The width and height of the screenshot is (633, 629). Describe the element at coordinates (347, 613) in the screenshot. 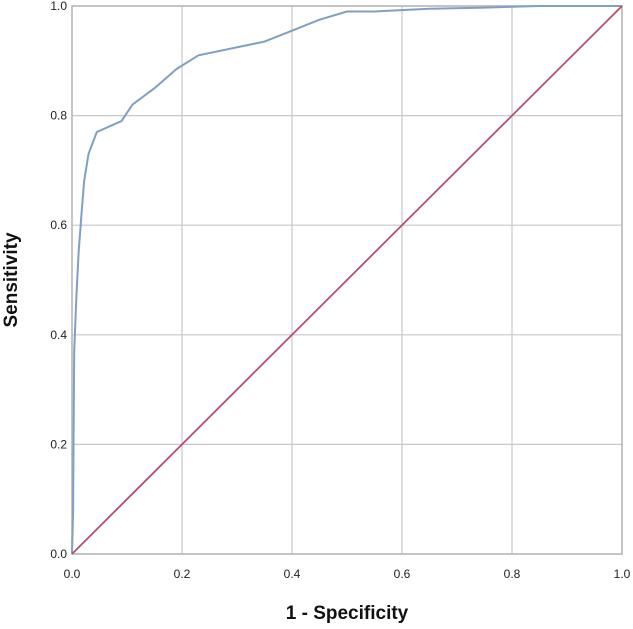

I see `x-axis-title: 1 - Specificity` at that location.